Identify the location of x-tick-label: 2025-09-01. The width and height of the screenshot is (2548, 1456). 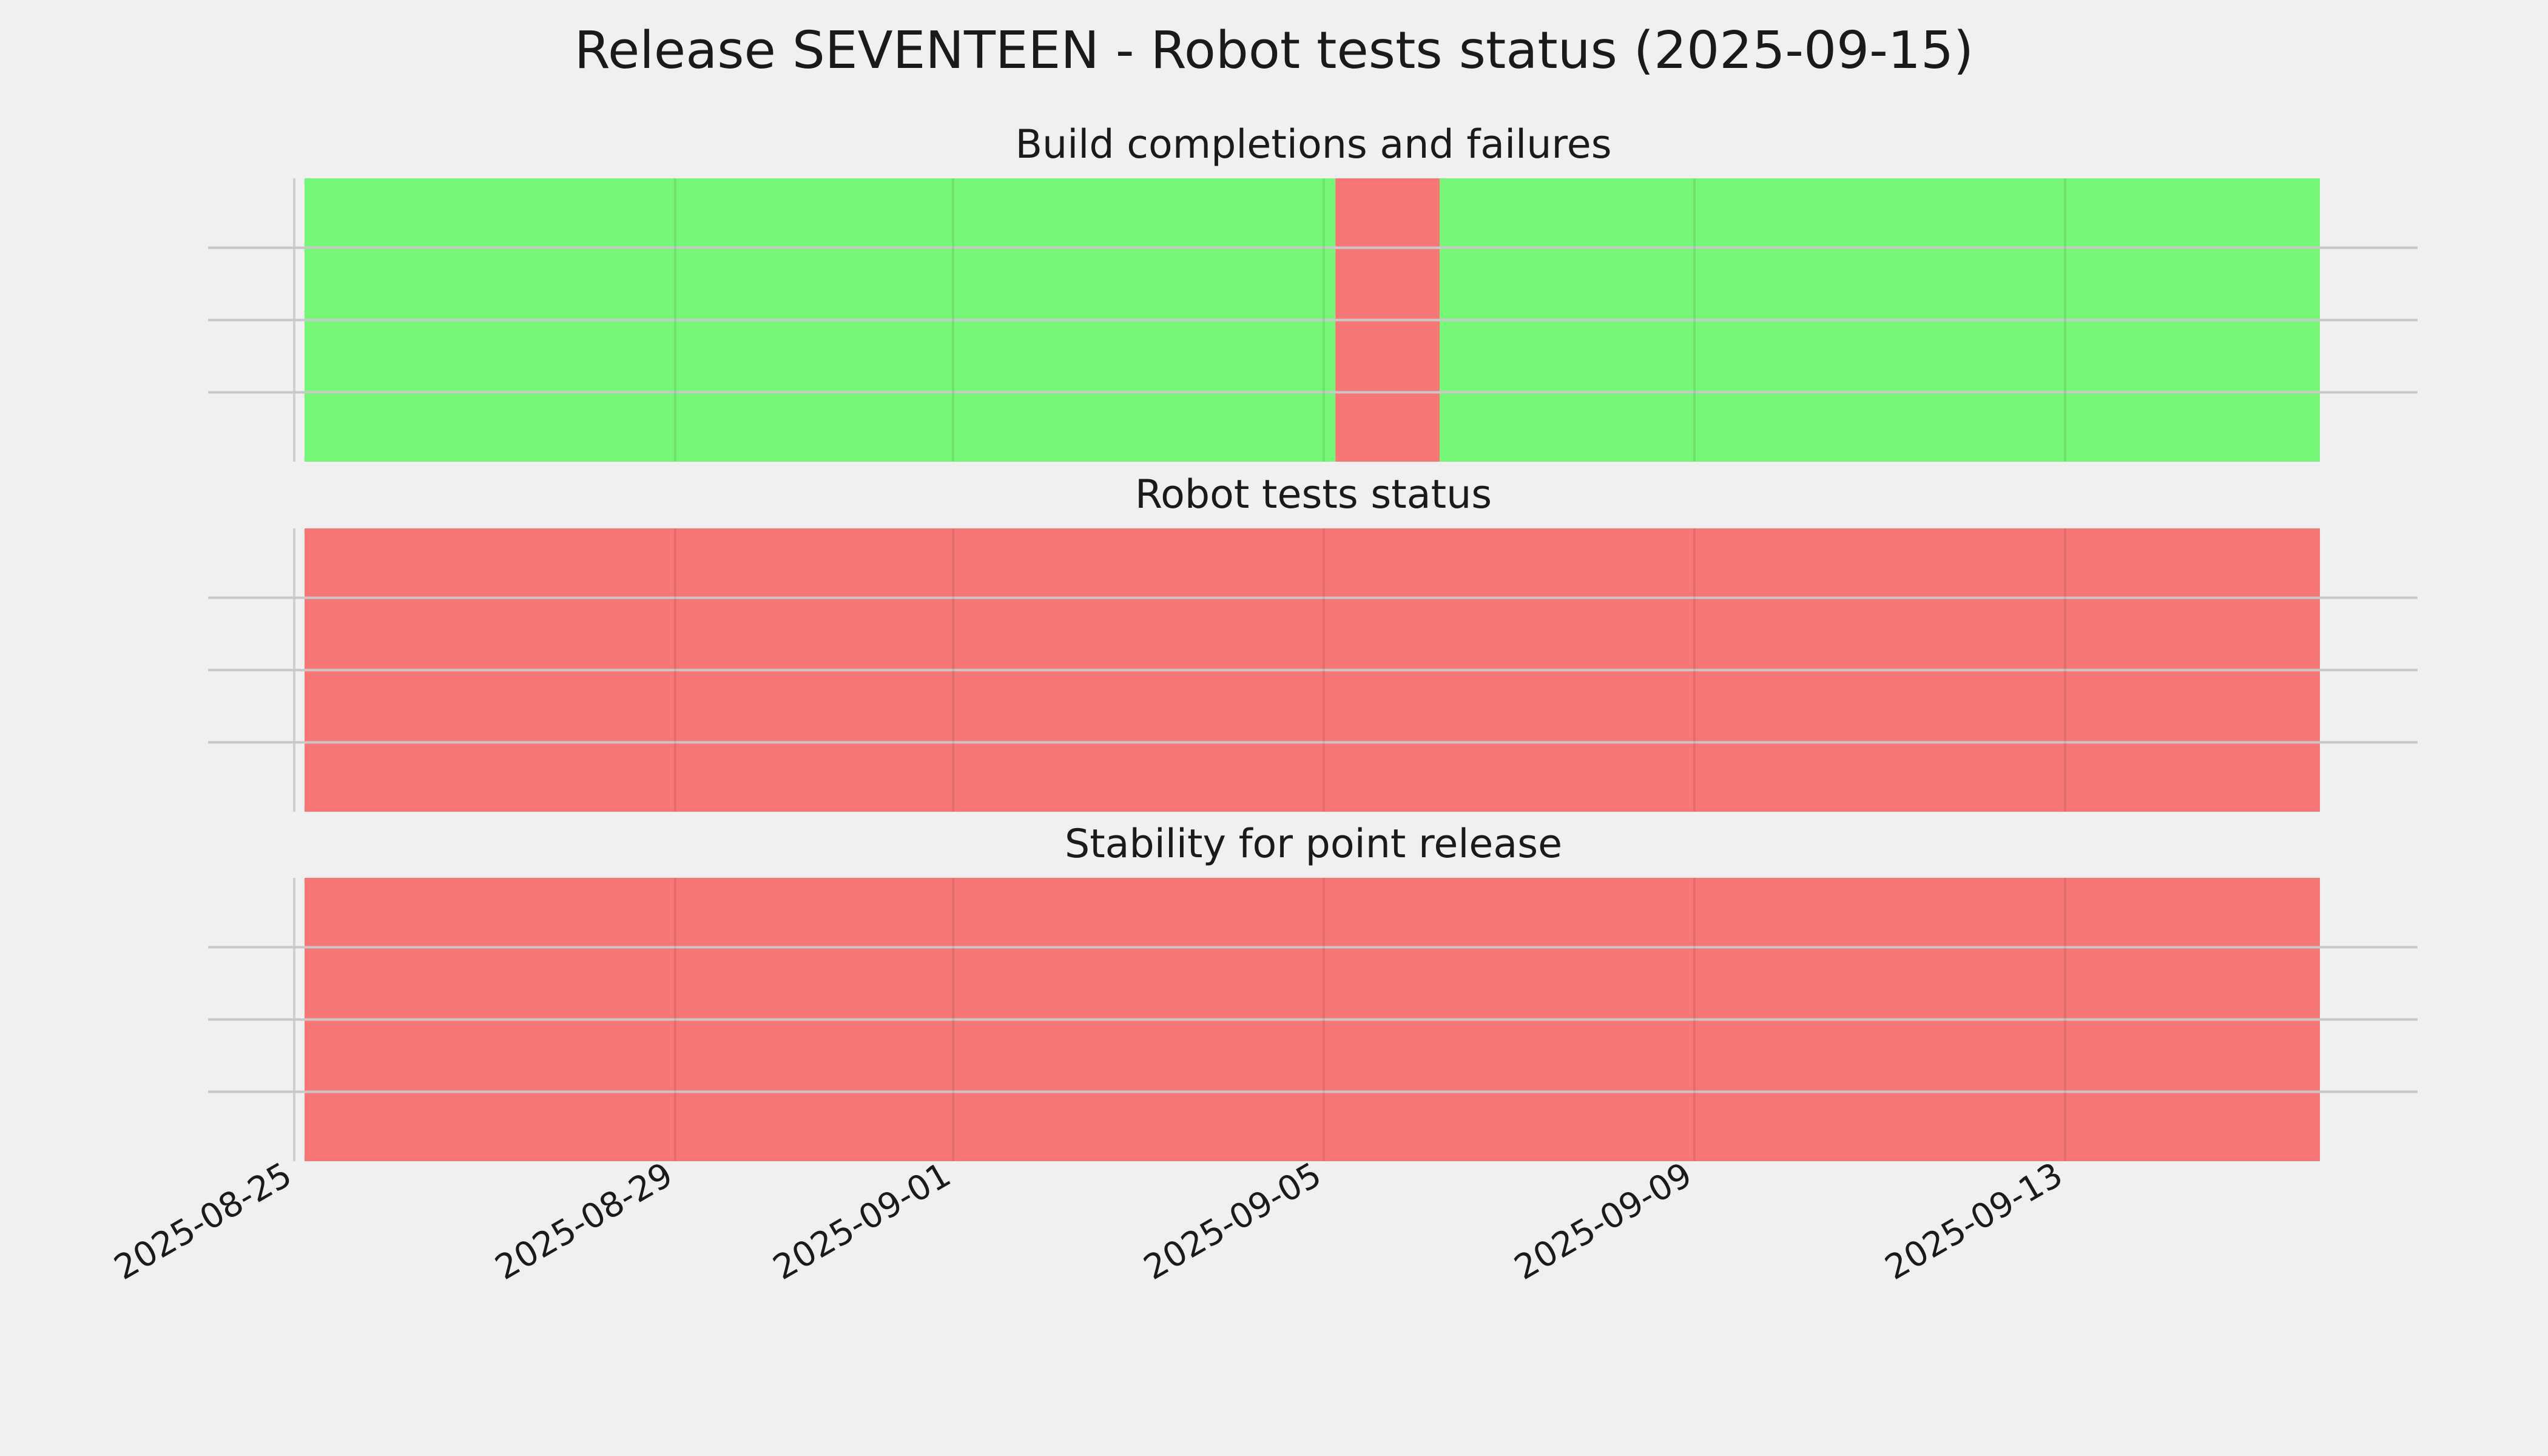
(862, 1221).